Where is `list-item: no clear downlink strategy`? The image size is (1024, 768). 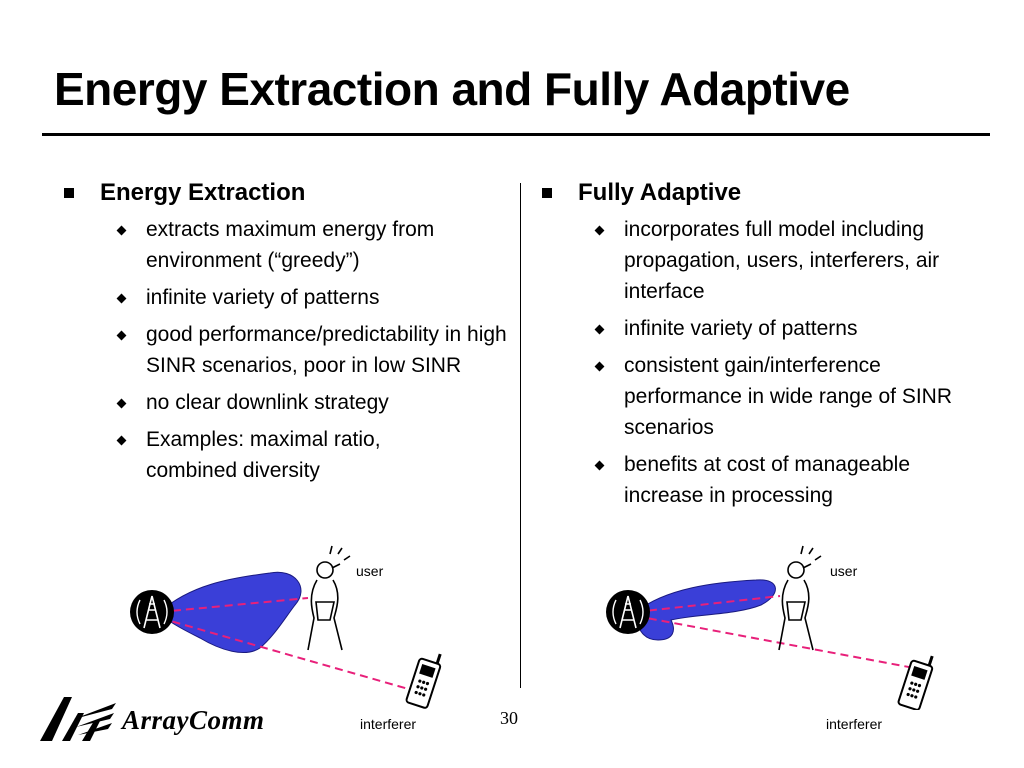 list-item: no clear downlink strategy is located at coordinates (310, 402).